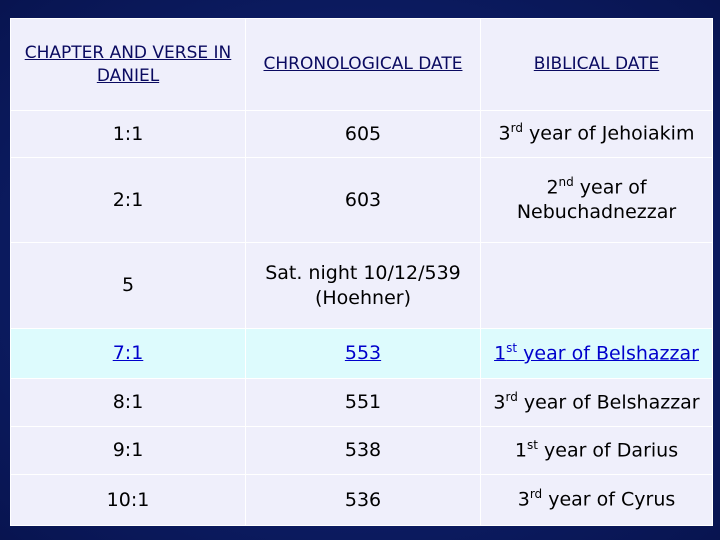 The image size is (720, 540). What do you see at coordinates (608, 133) in the screenshot?
I see `biblical-text: year of Jehoiakim` at bounding box center [608, 133].